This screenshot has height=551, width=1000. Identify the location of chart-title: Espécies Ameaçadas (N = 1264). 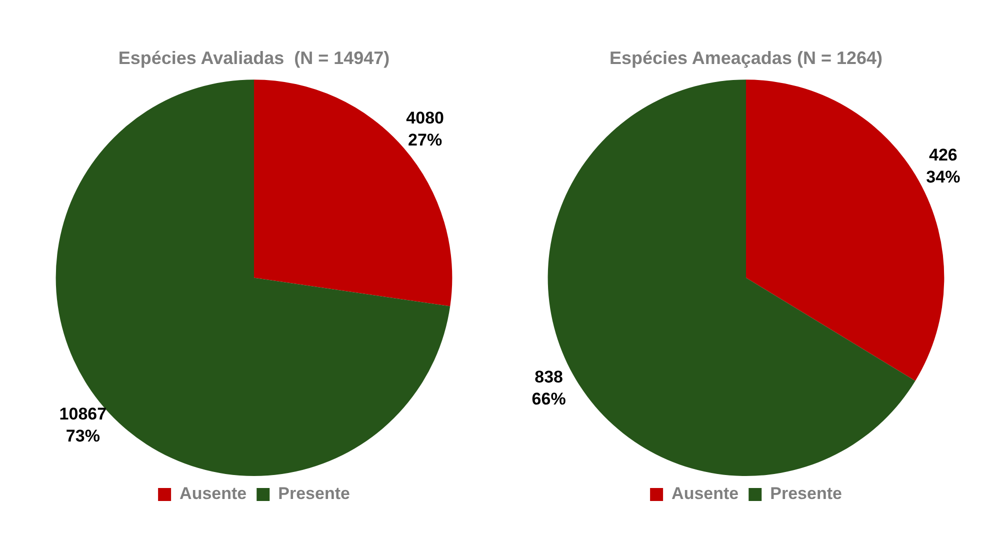
(746, 58).